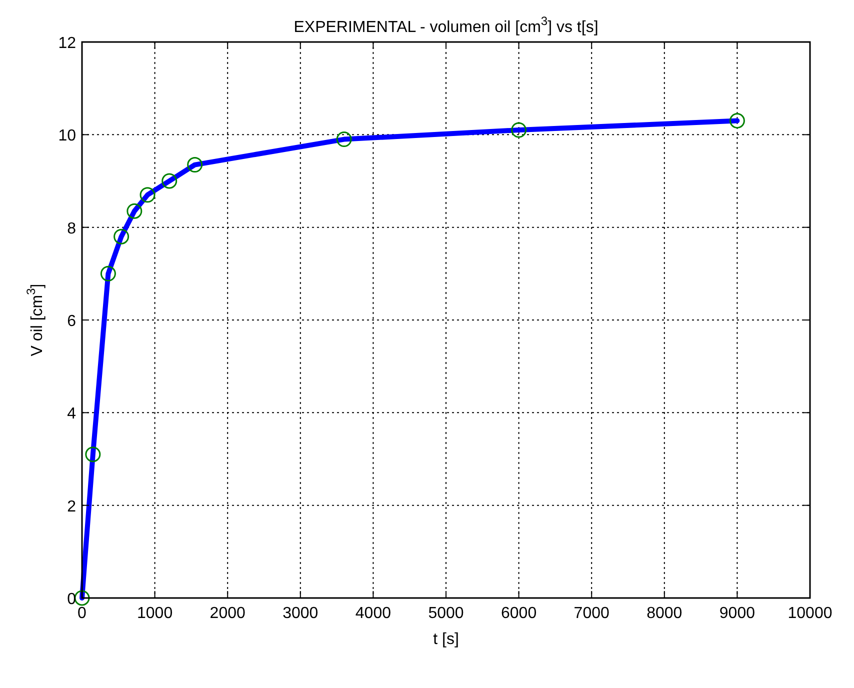 The image size is (854, 688). What do you see at coordinates (228, 613) in the screenshot?
I see `x-tick-label: 2000` at bounding box center [228, 613].